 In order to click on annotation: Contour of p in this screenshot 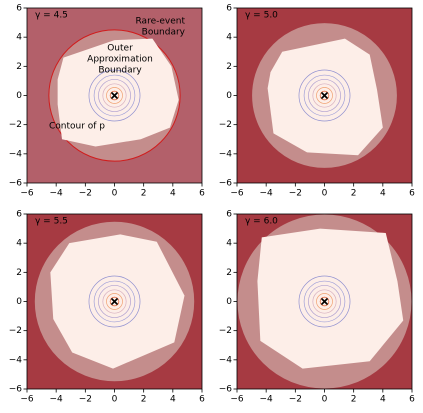, I will do `click(77, 127)`.